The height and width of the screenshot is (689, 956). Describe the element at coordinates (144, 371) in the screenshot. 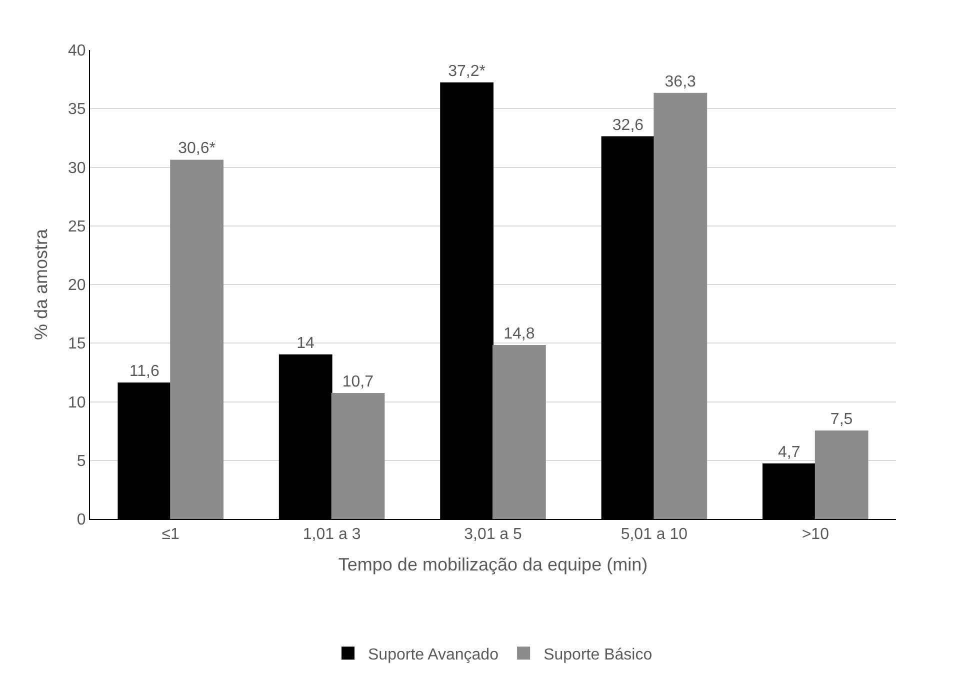

I see `data-label: 11,6` at that location.